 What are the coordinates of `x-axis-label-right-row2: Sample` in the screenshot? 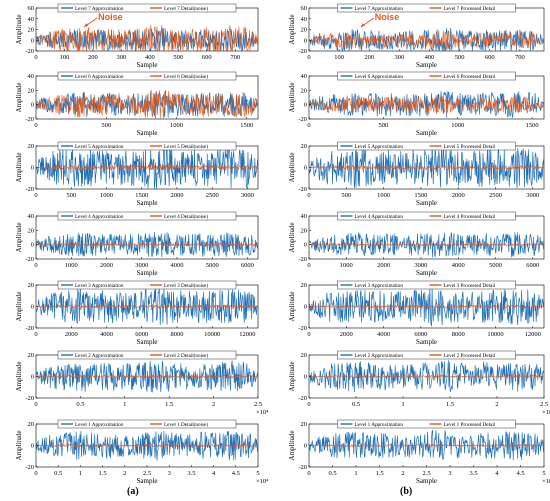 It's located at (426, 133).